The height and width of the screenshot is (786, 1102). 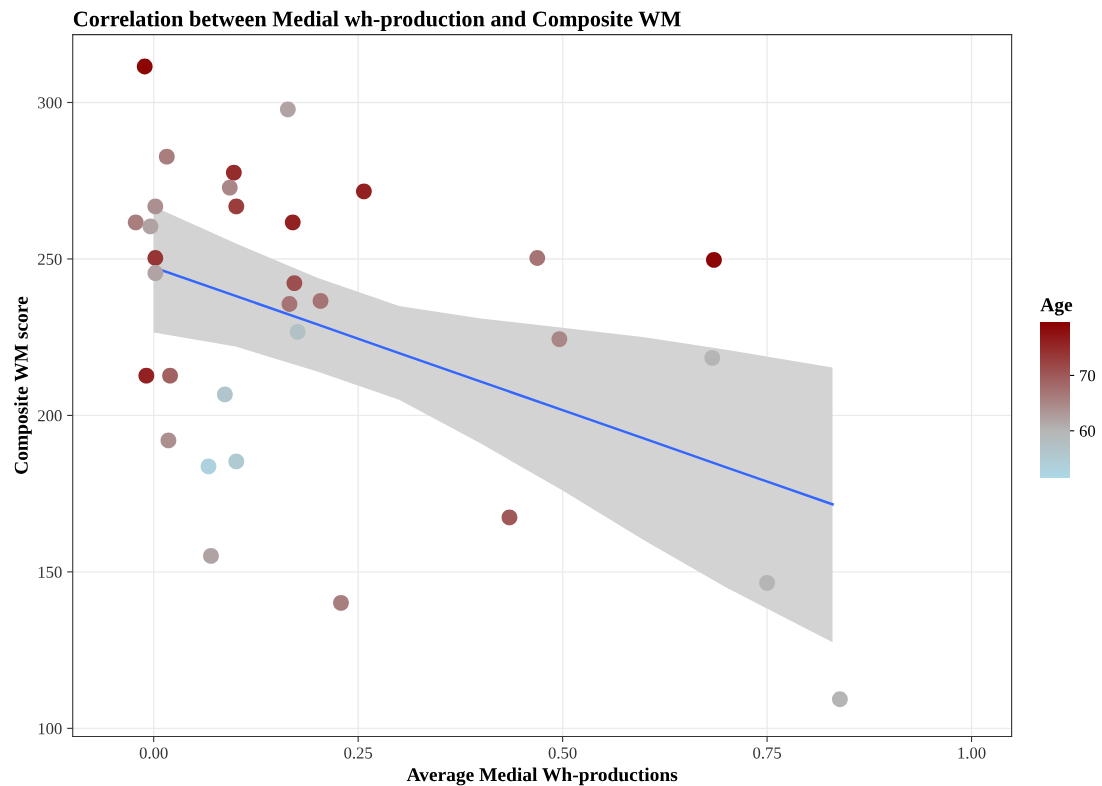 I want to click on y-tick-label: 150, so click(x=50, y=572).